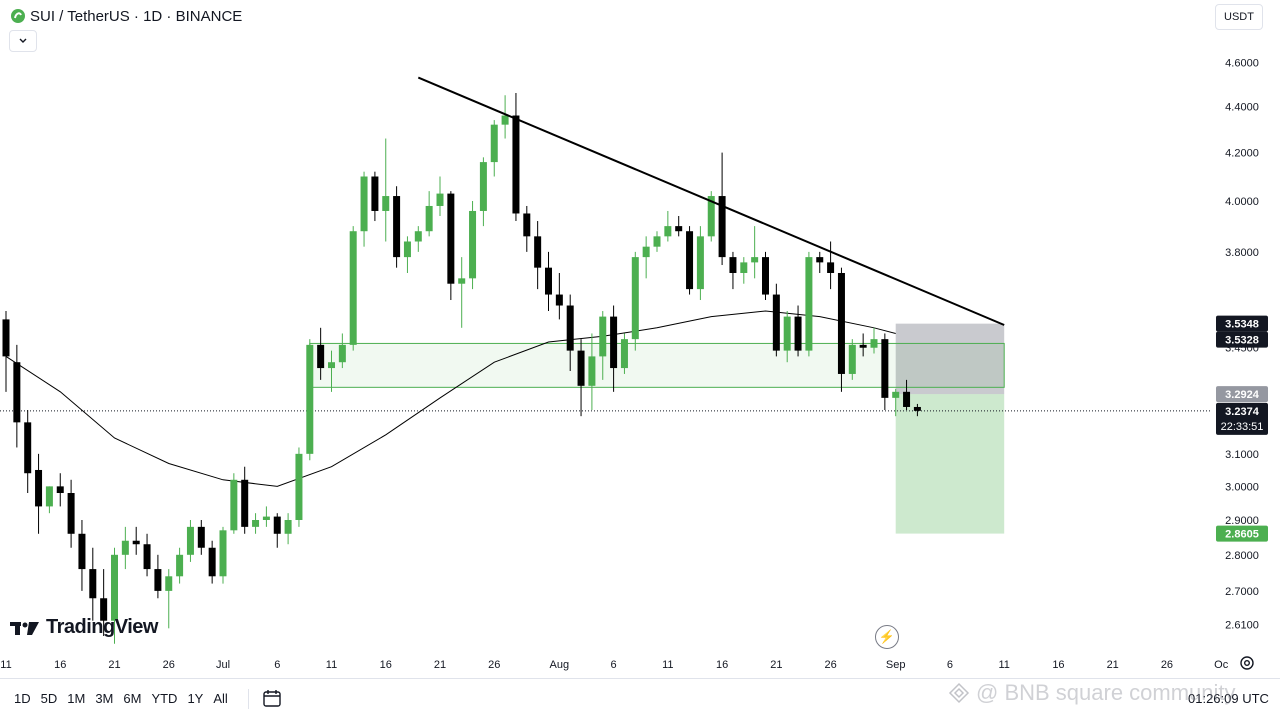 The width and height of the screenshot is (1280, 721). Describe the element at coordinates (220, 698) in the screenshot. I see `range-all: All` at that location.